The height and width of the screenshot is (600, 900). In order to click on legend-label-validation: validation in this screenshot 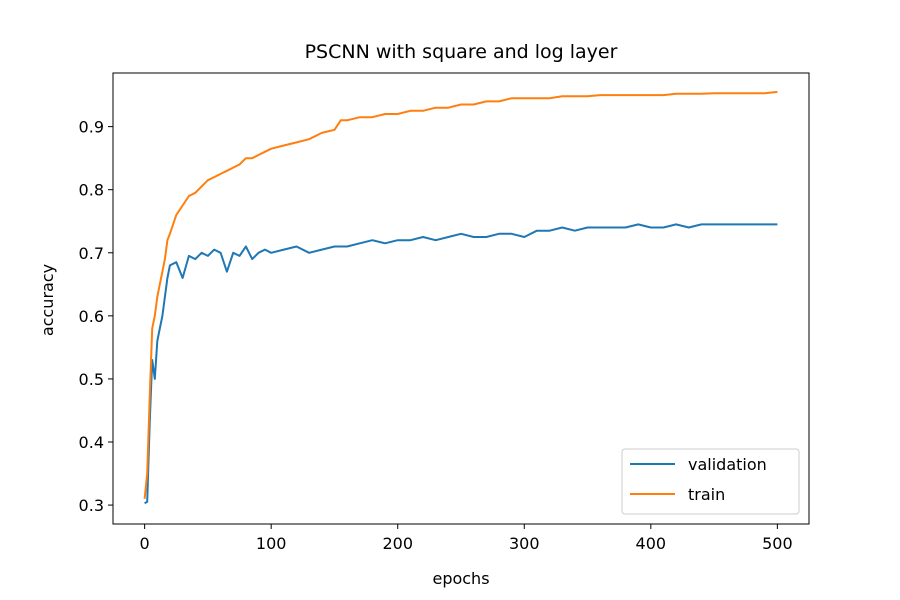, I will do `click(727, 464)`.